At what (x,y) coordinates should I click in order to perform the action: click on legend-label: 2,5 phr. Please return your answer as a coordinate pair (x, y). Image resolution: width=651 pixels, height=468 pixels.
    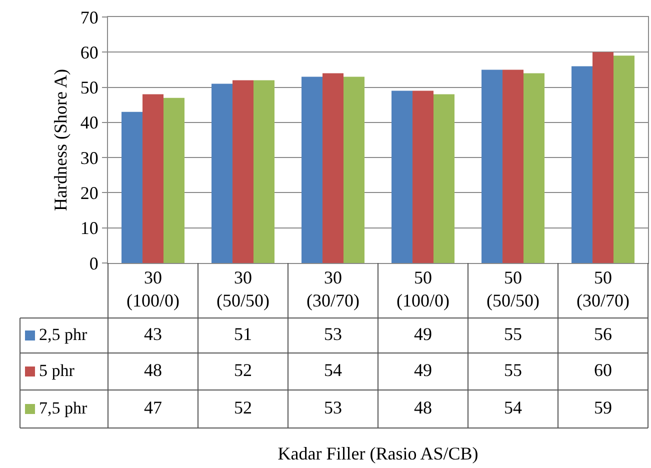
    Looking at the image, I should click on (63, 334).